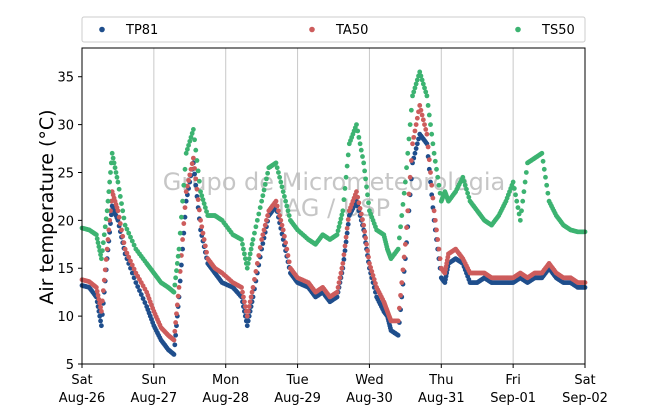 Image resolution: width=650 pixels, height=409 pixels. I want to click on y-tick-label: 35, so click(65, 78).